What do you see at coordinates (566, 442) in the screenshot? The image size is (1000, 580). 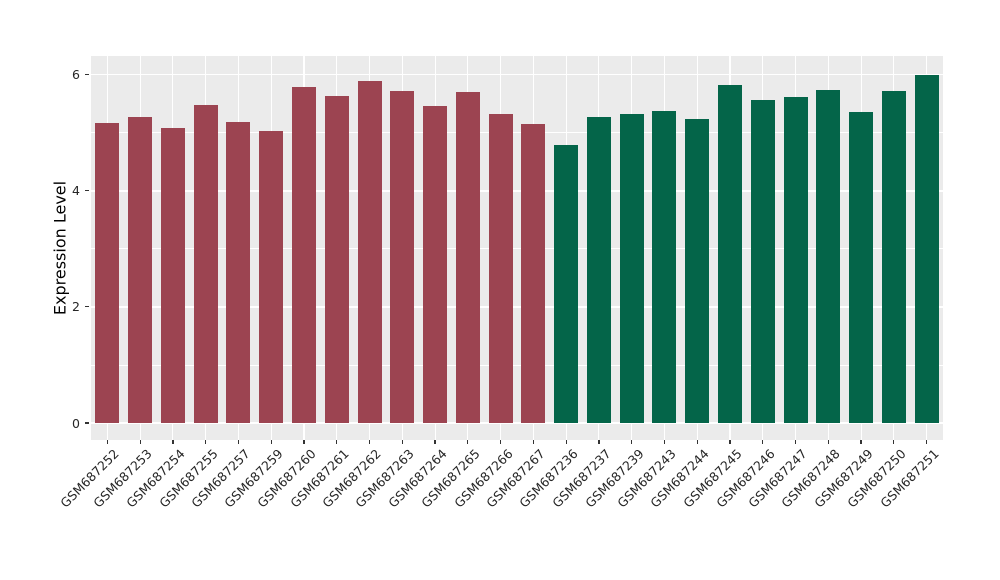 I see `x-tick-mark-GSM687236` at bounding box center [566, 442].